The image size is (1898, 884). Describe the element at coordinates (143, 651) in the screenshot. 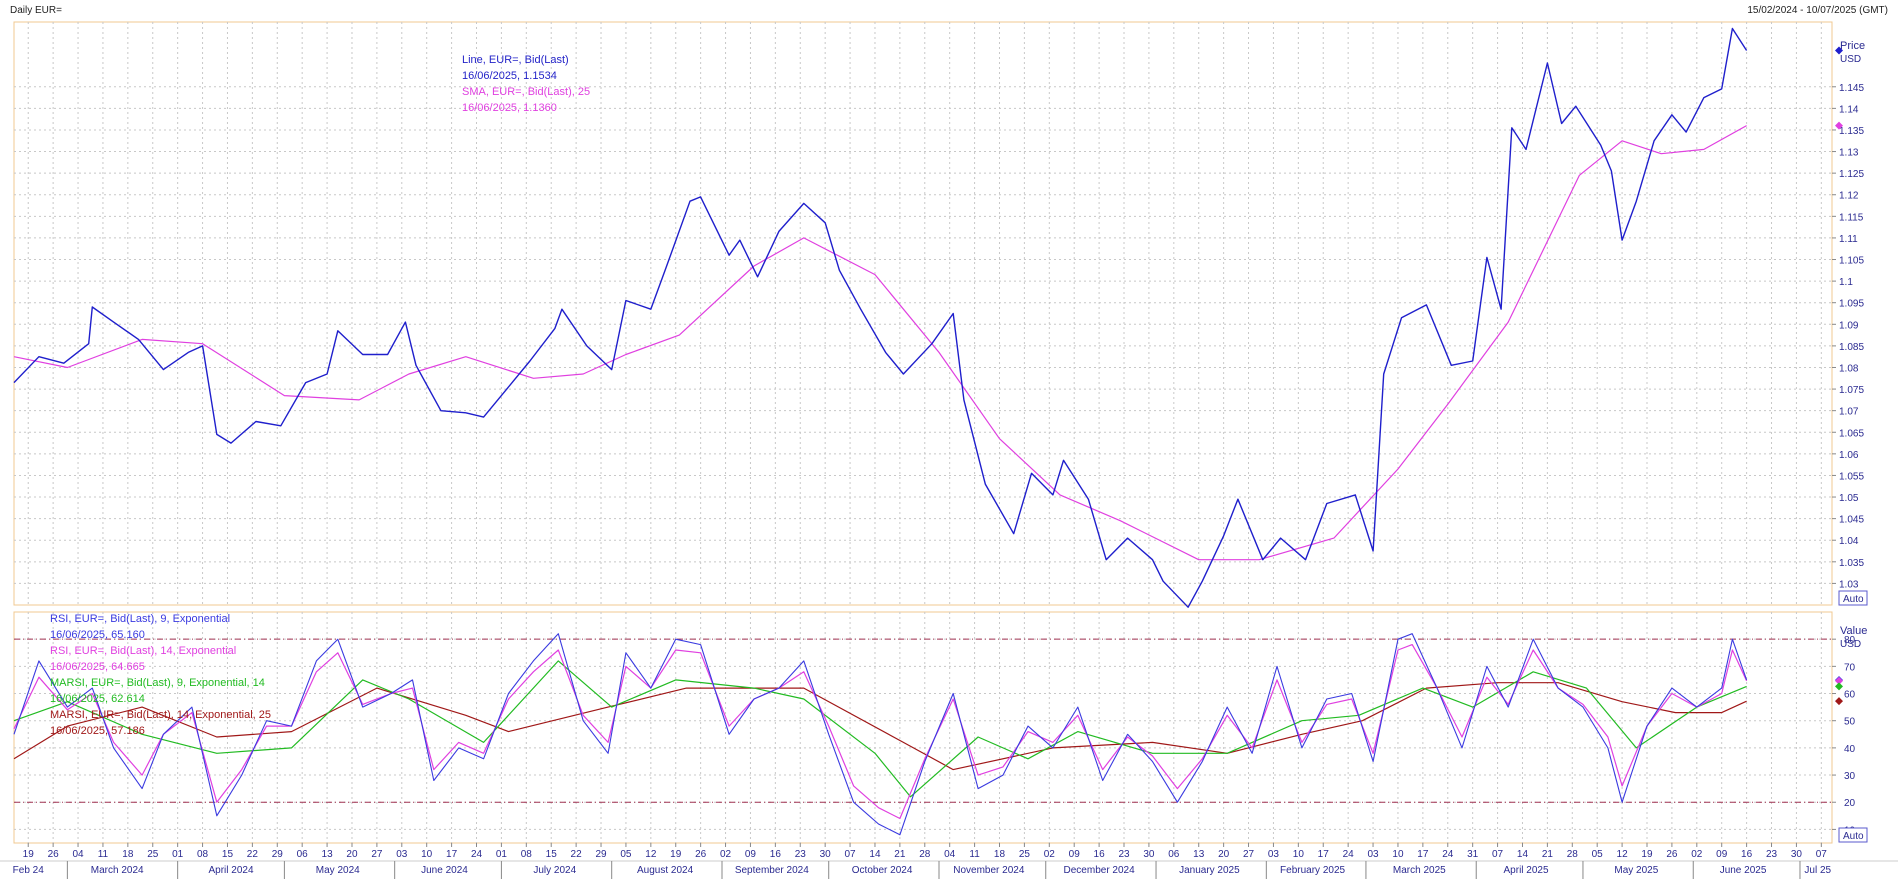

I see `rsi-legend-line: RSI, EUR=, Bid(Last), 14, Exponential` at that location.